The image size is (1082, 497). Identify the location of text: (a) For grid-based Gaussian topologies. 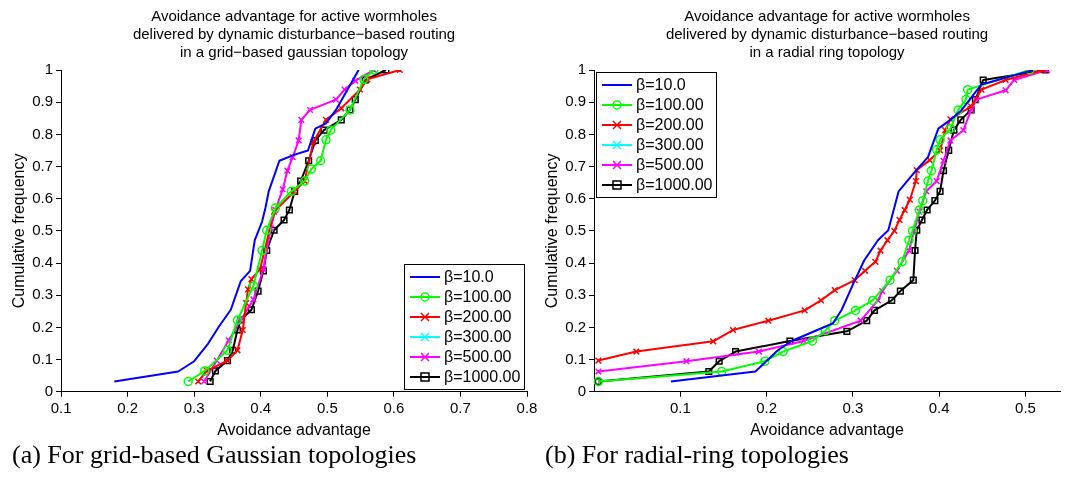
(214, 455).